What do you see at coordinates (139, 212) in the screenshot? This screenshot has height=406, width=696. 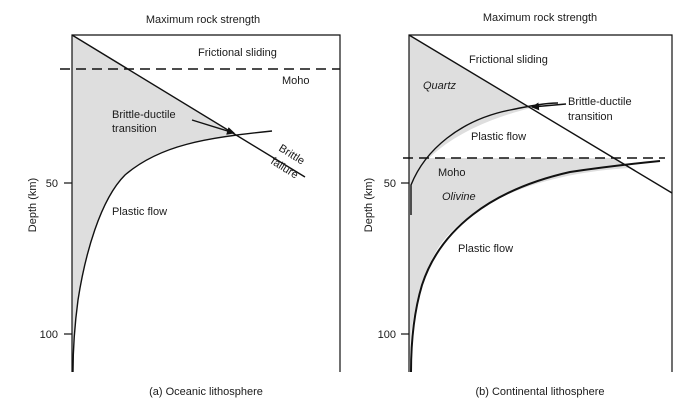 I see `panel-a-plastic-flow-label: Plastic flow` at bounding box center [139, 212].